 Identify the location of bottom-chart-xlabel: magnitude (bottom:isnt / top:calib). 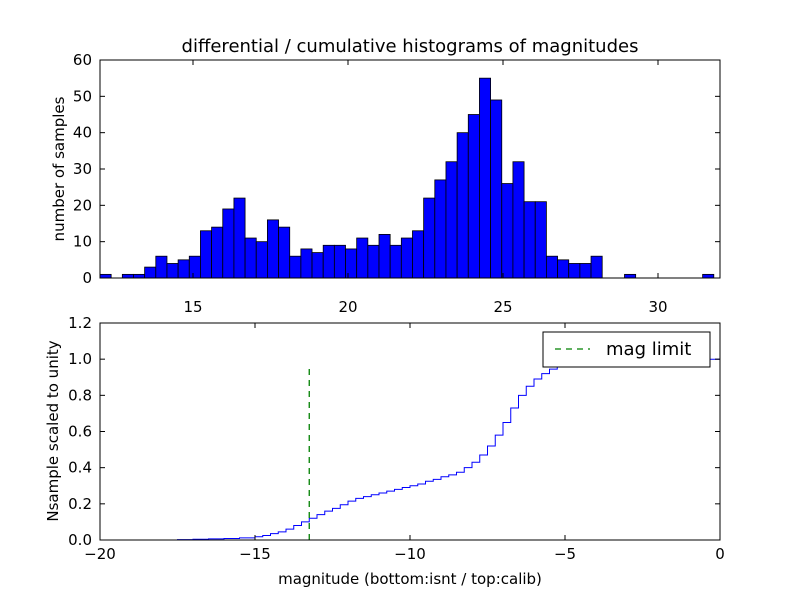
(410, 579).